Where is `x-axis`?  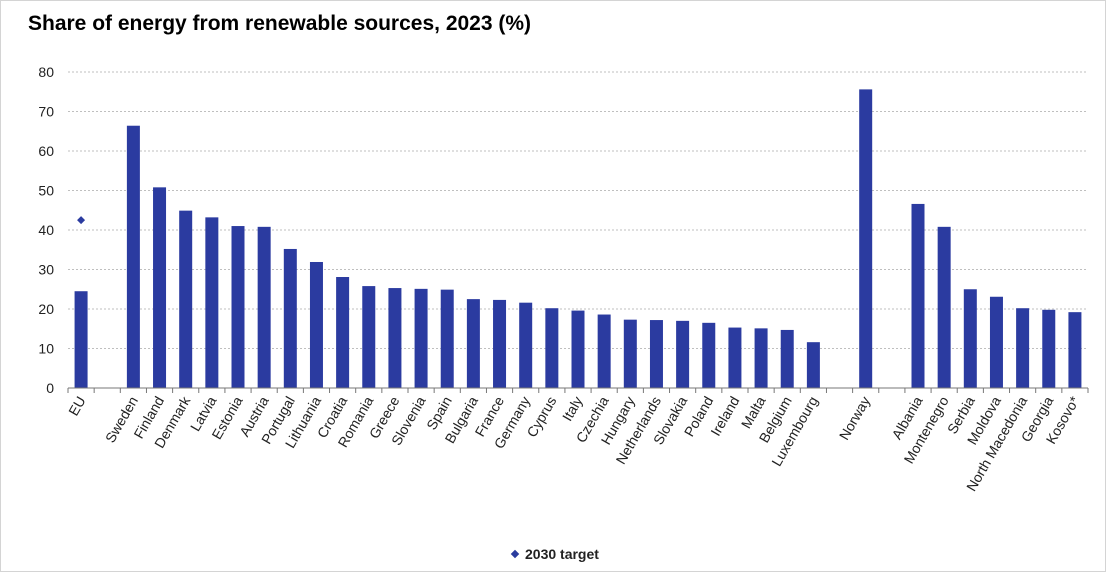 x-axis is located at coordinates (578, 390).